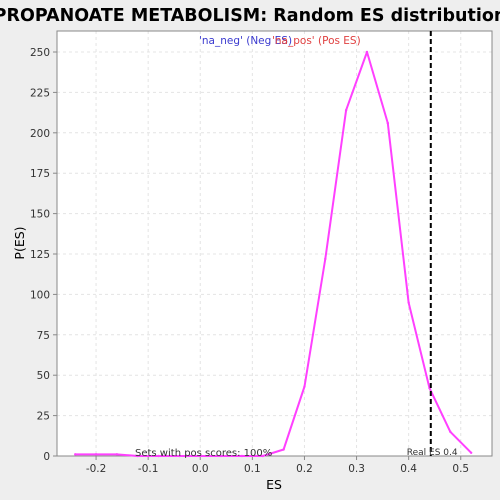 The width and height of the screenshot is (500, 500). Describe the element at coordinates (432, 453) in the screenshot. I see `real-es-label: Real ES 0.4` at that location.